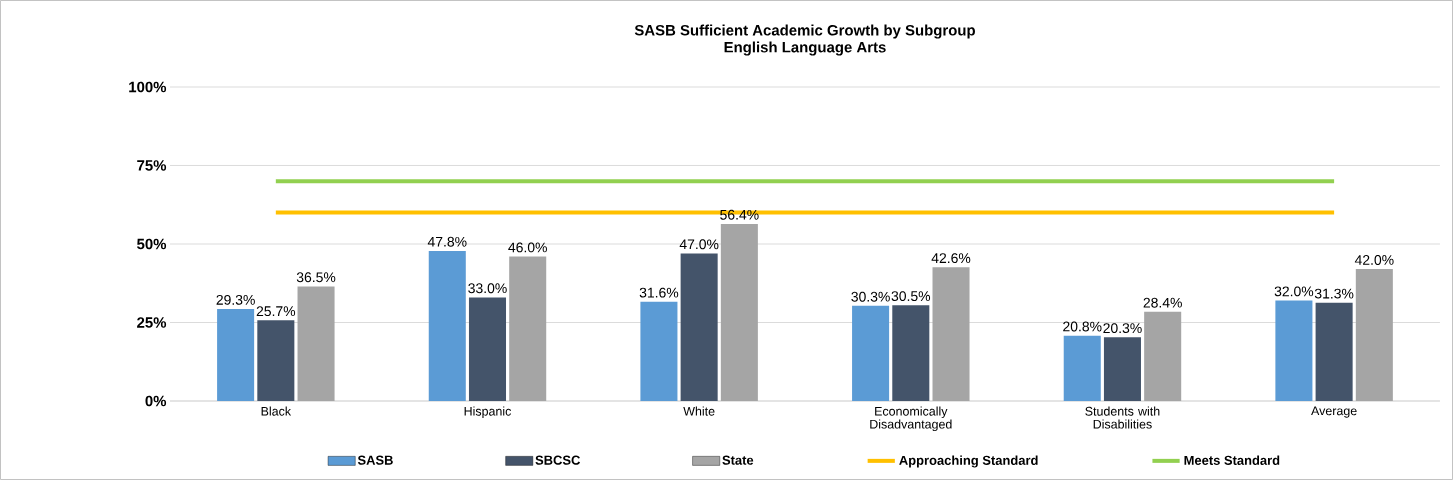  I want to click on legend-label: SBCSC, so click(558, 460).